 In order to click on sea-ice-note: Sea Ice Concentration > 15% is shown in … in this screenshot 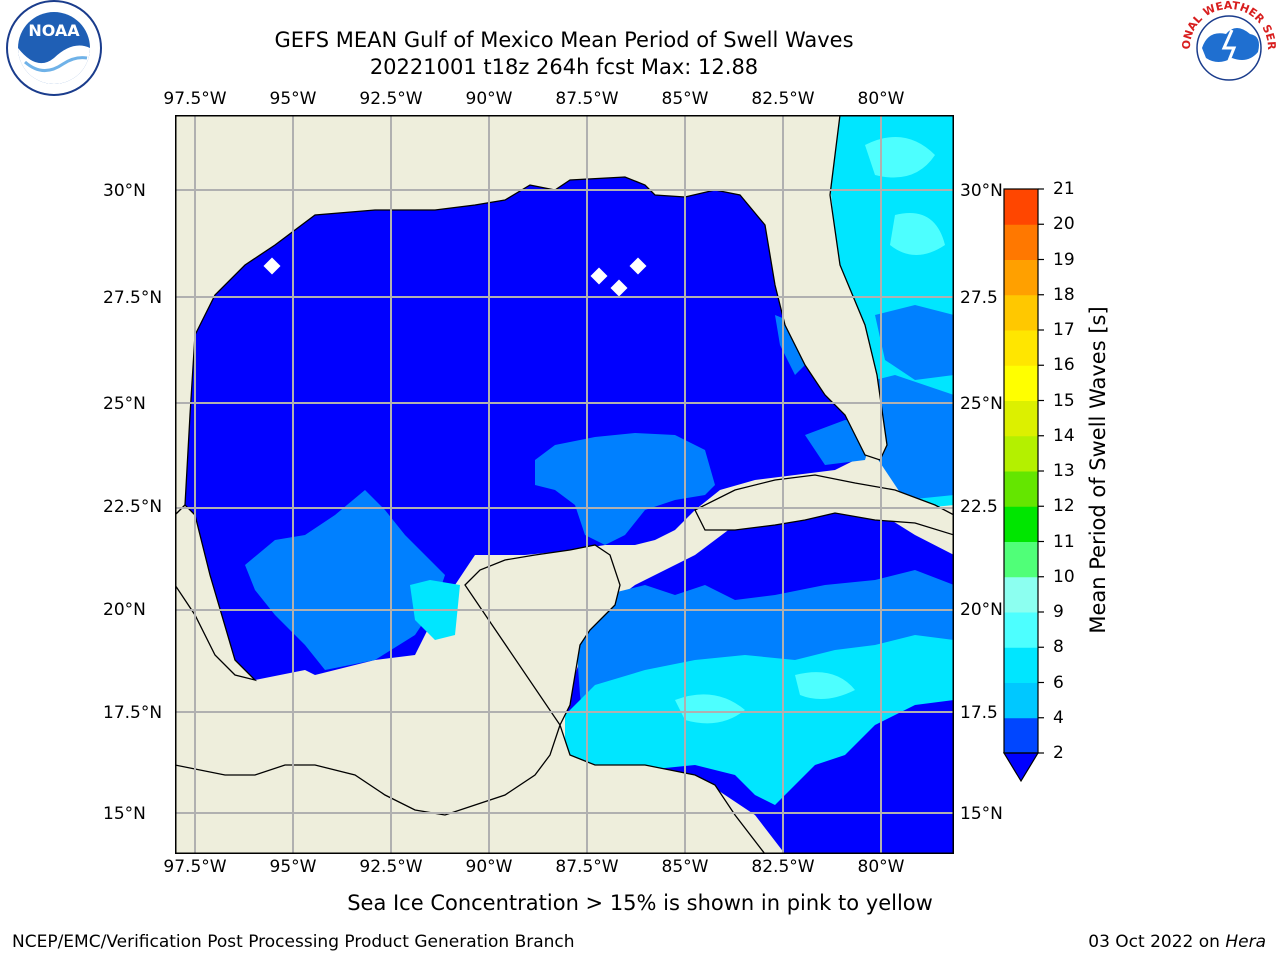, I will do `click(640, 903)`.